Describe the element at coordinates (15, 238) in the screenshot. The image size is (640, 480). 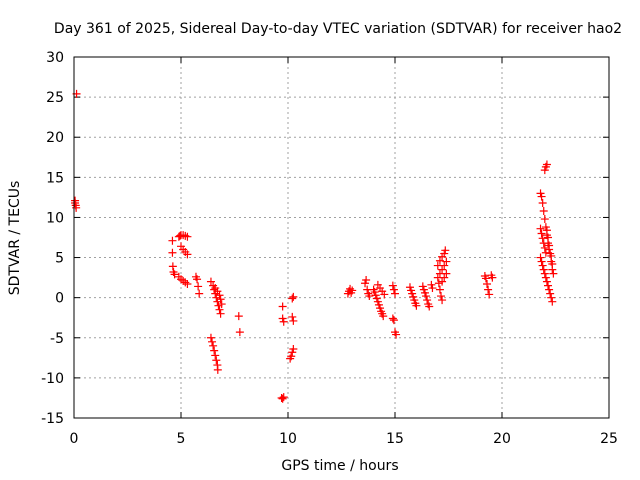
I see `y-axis-label: SDTVAR / TECUs` at that location.